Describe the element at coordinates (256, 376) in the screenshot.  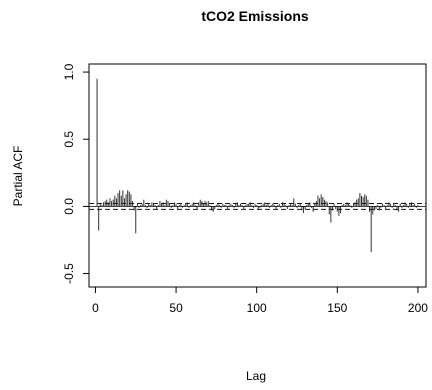
I see `x-axis-label: Lag` at that location.